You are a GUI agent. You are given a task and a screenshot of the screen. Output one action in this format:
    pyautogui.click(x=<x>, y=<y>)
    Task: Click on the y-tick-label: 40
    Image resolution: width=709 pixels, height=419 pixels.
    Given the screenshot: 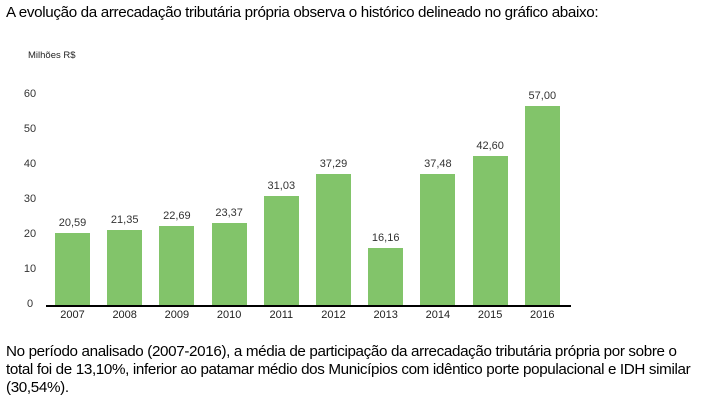 What is the action you would take?
    pyautogui.click(x=30, y=164)
    